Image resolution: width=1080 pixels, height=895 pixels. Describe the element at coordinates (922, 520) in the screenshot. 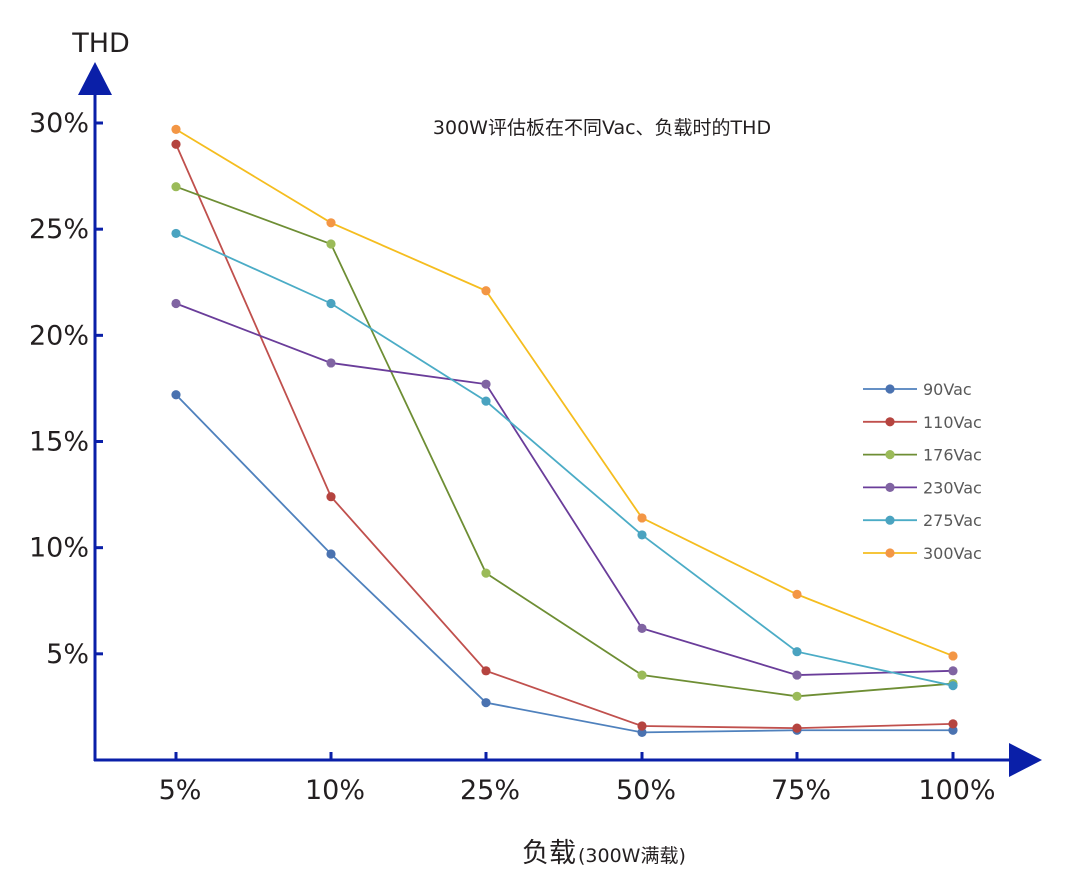

I see `legend-item: 275Vac` at that location.